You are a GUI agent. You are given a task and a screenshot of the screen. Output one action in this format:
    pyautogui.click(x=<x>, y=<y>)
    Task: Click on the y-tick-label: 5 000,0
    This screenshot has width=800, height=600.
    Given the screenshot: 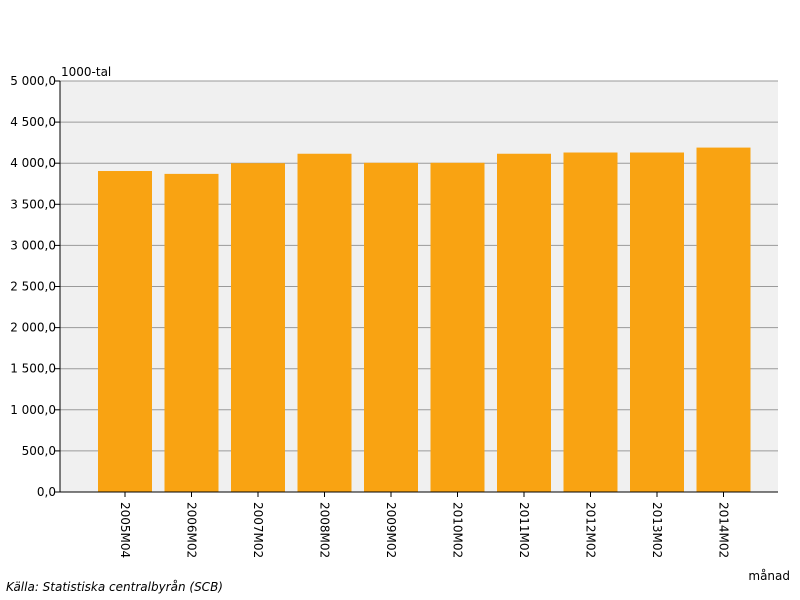 What is the action you would take?
    pyautogui.click(x=33, y=81)
    